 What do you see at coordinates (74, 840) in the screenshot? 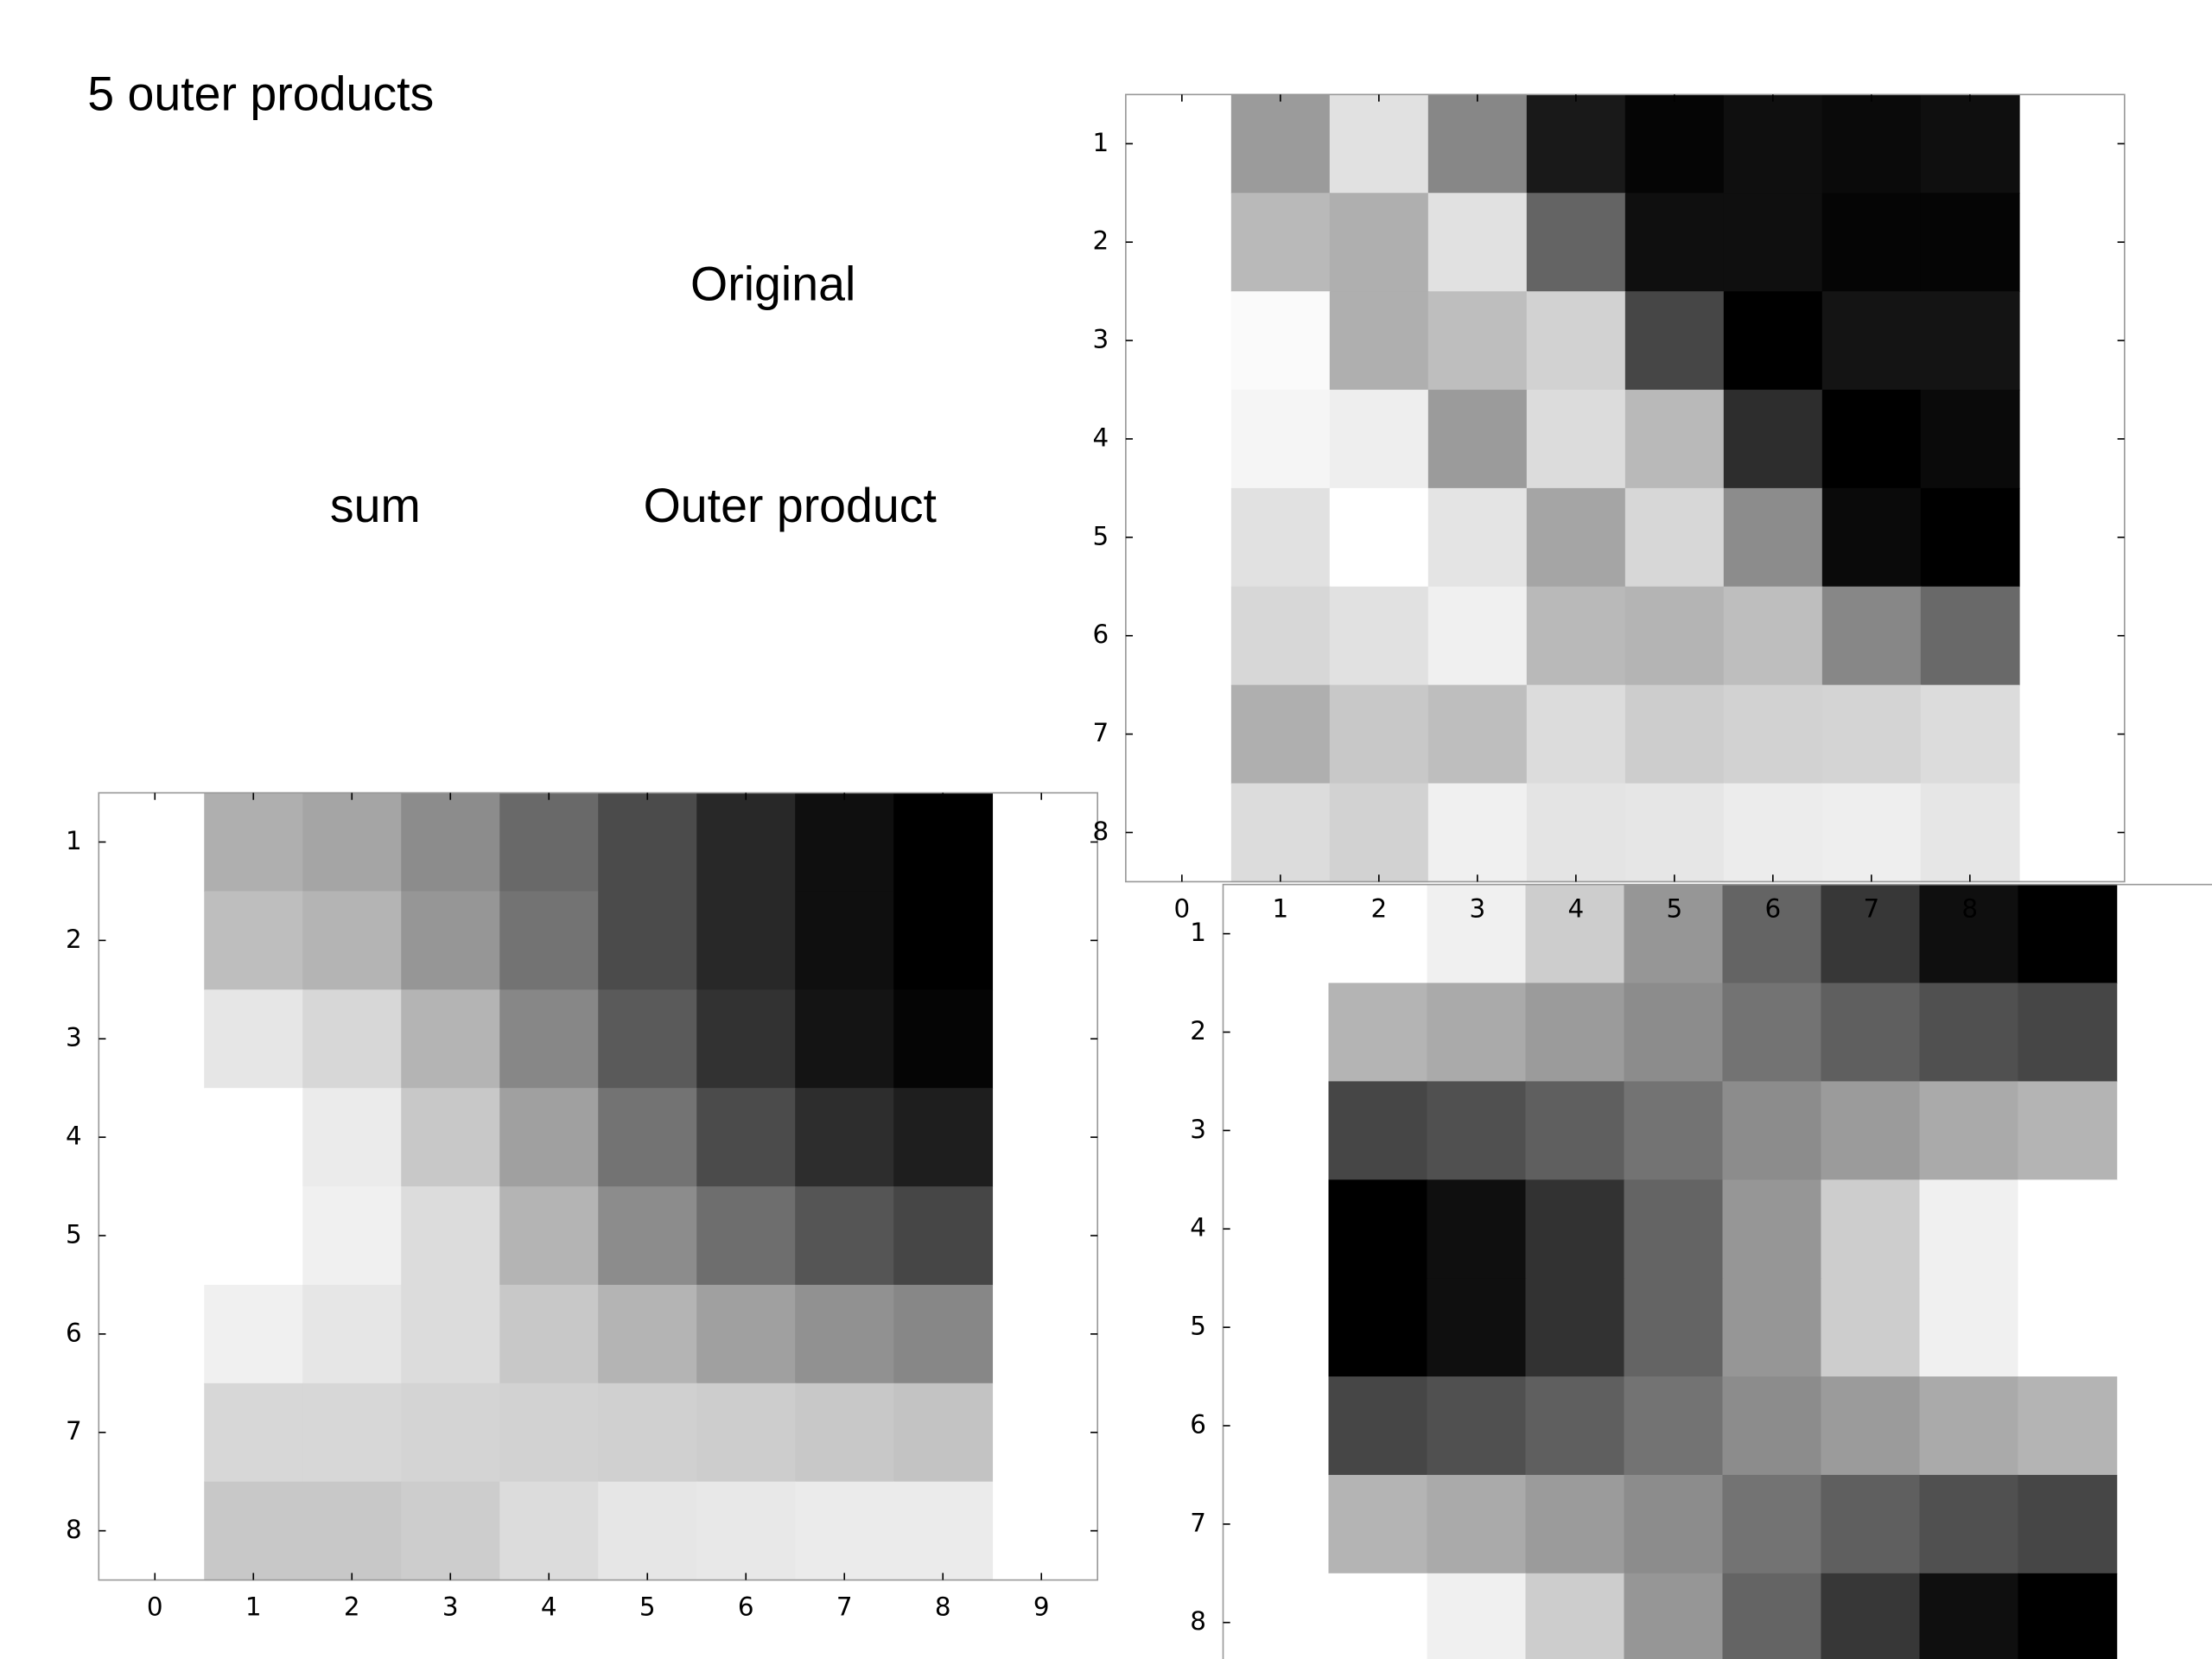
I see `y-tick-label: 1` at bounding box center [74, 840].